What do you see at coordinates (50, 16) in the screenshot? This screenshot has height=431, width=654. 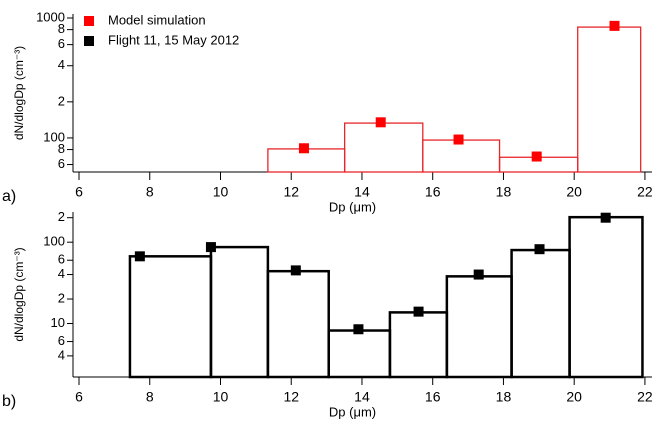 I see `y-tick-label: 1000` at bounding box center [50, 16].